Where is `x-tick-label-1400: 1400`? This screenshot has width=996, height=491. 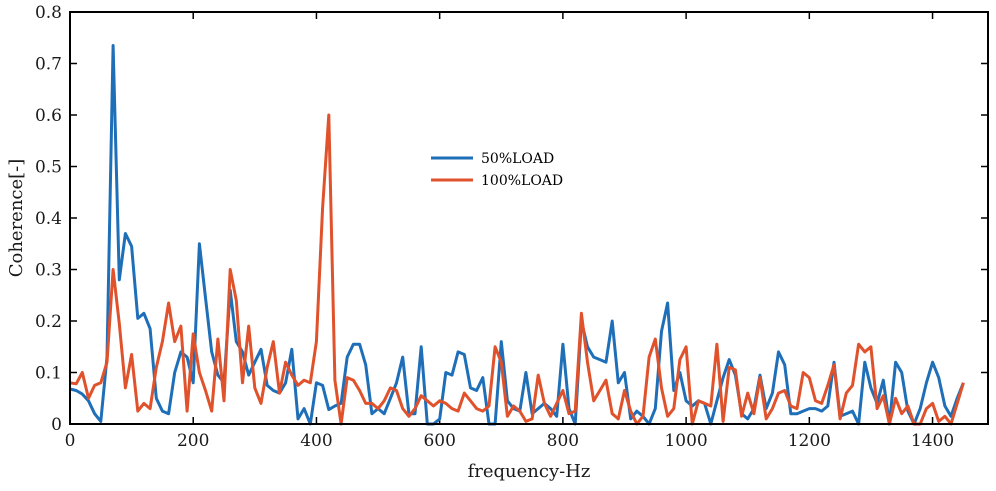 x-tick-label-1400: 1400 is located at coordinates (932, 441).